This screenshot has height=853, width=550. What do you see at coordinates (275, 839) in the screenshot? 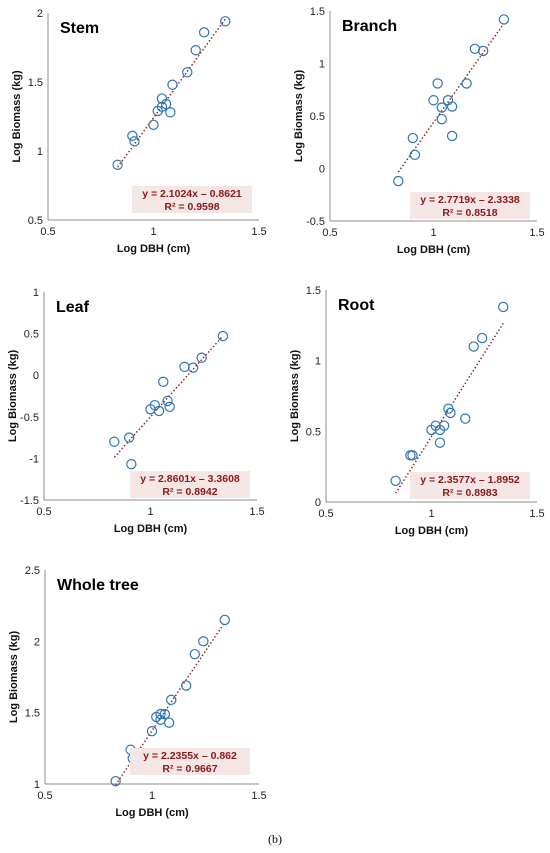
I see `figure-caption: (b)` at bounding box center [275, 839].